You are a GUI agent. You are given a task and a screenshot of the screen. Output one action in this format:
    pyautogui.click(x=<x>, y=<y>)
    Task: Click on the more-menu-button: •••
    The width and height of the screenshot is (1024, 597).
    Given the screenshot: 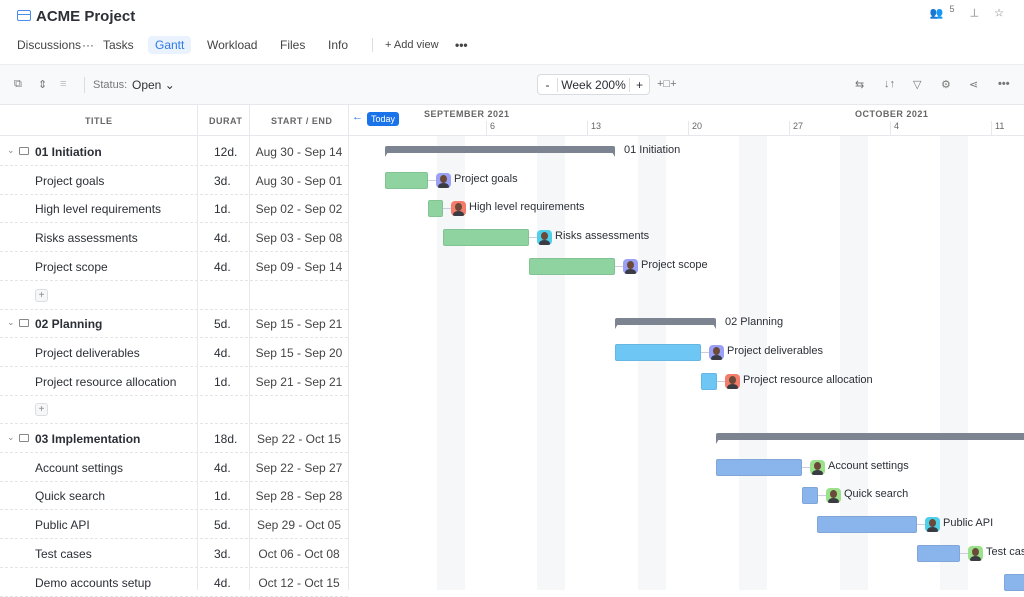 What is the action you would take?
    pyautogui.click(x=461, y=45)
    